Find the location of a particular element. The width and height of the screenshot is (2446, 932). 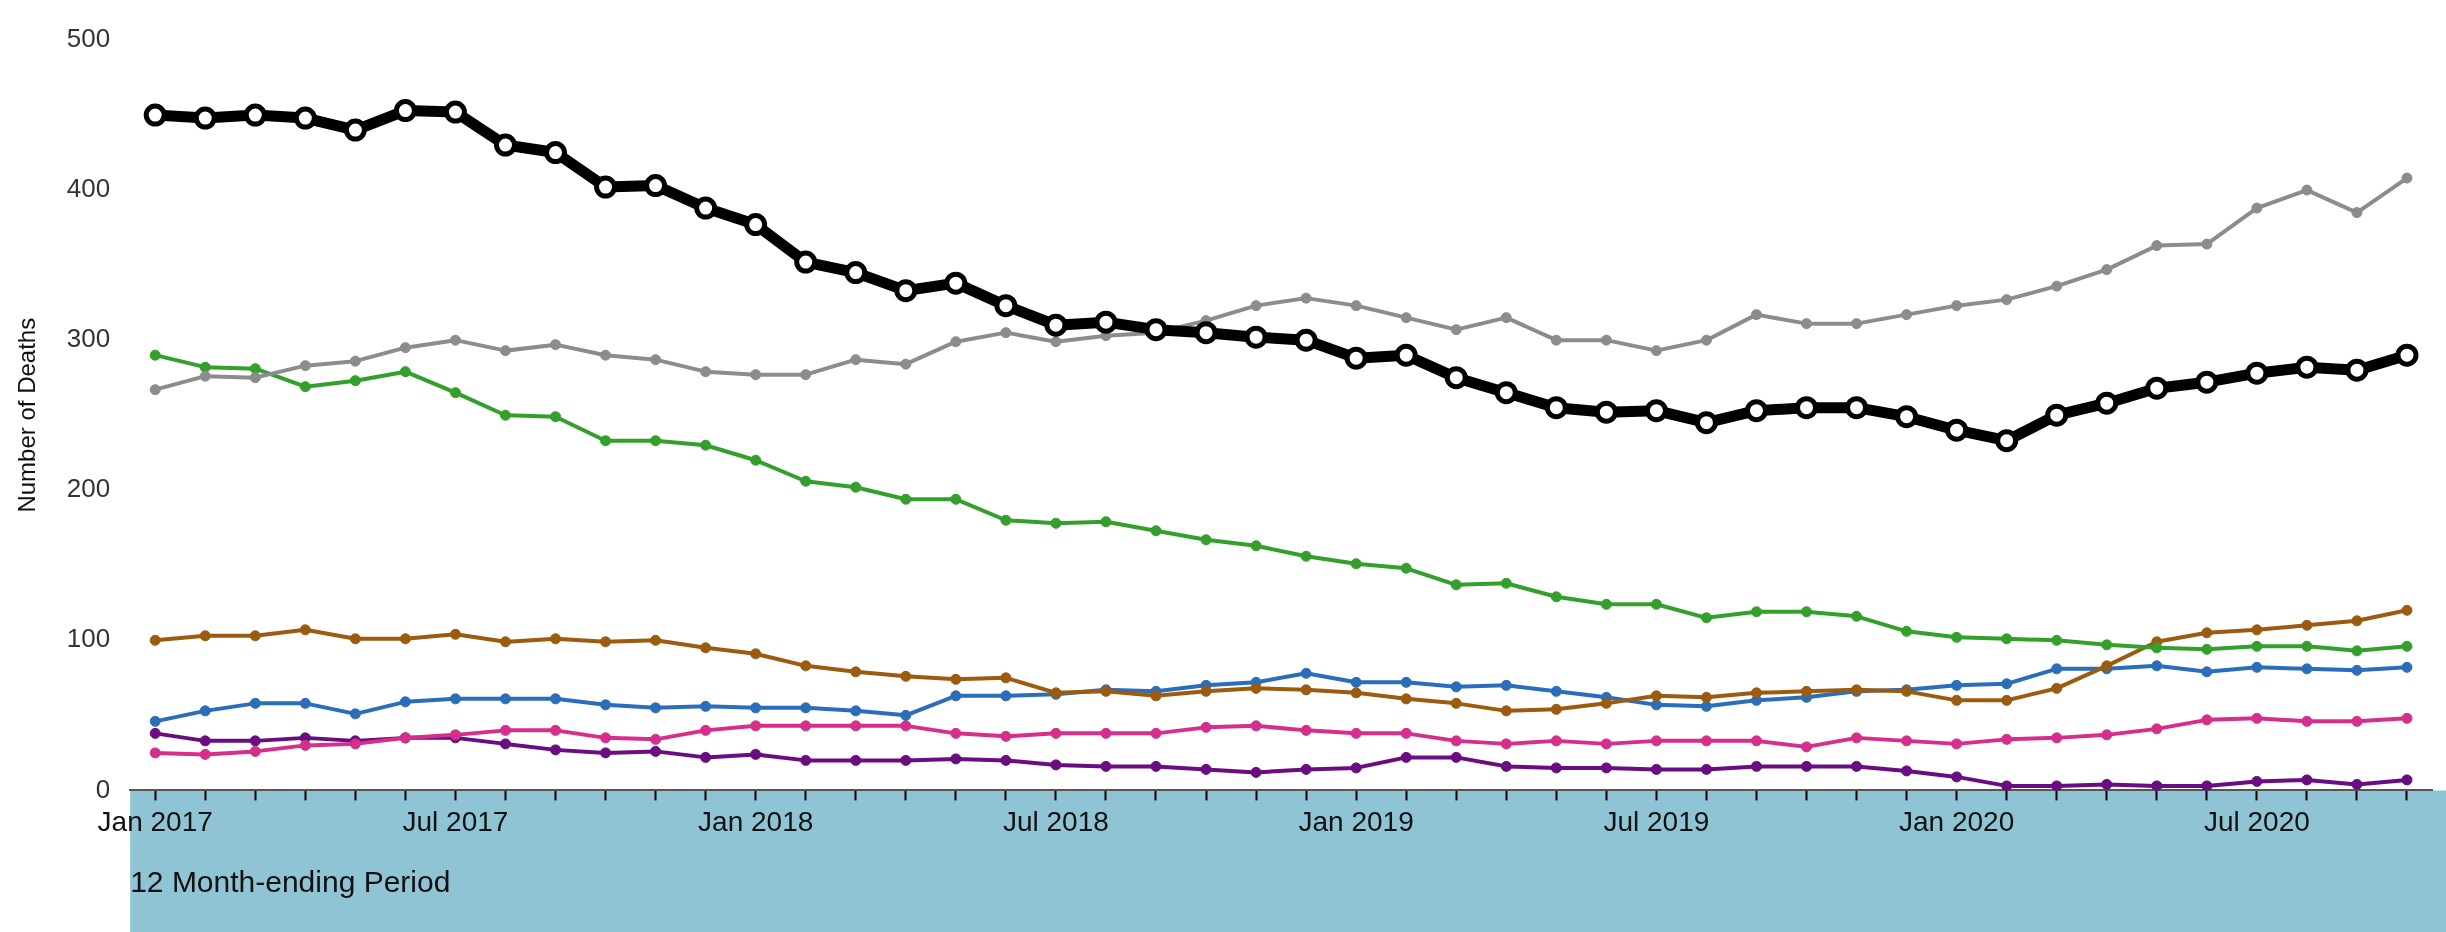

y-tick-label: 200 is located at coordinates (88, 488).